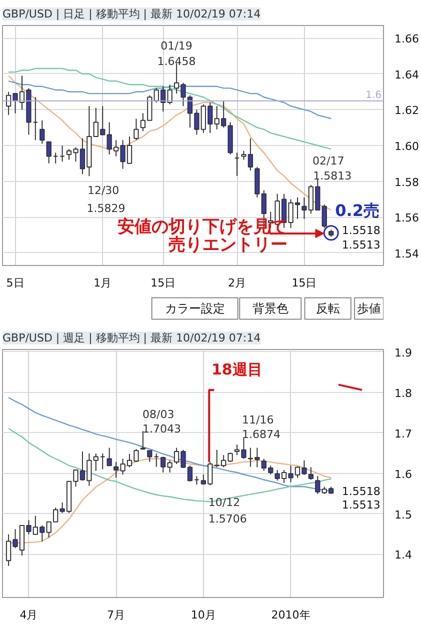 This screenshot has height=633, width=421. What do you see at coordinates (290, 615) in the screenshot?
I see `x-tick-label: 2010年` at bounding box center [290, 615].